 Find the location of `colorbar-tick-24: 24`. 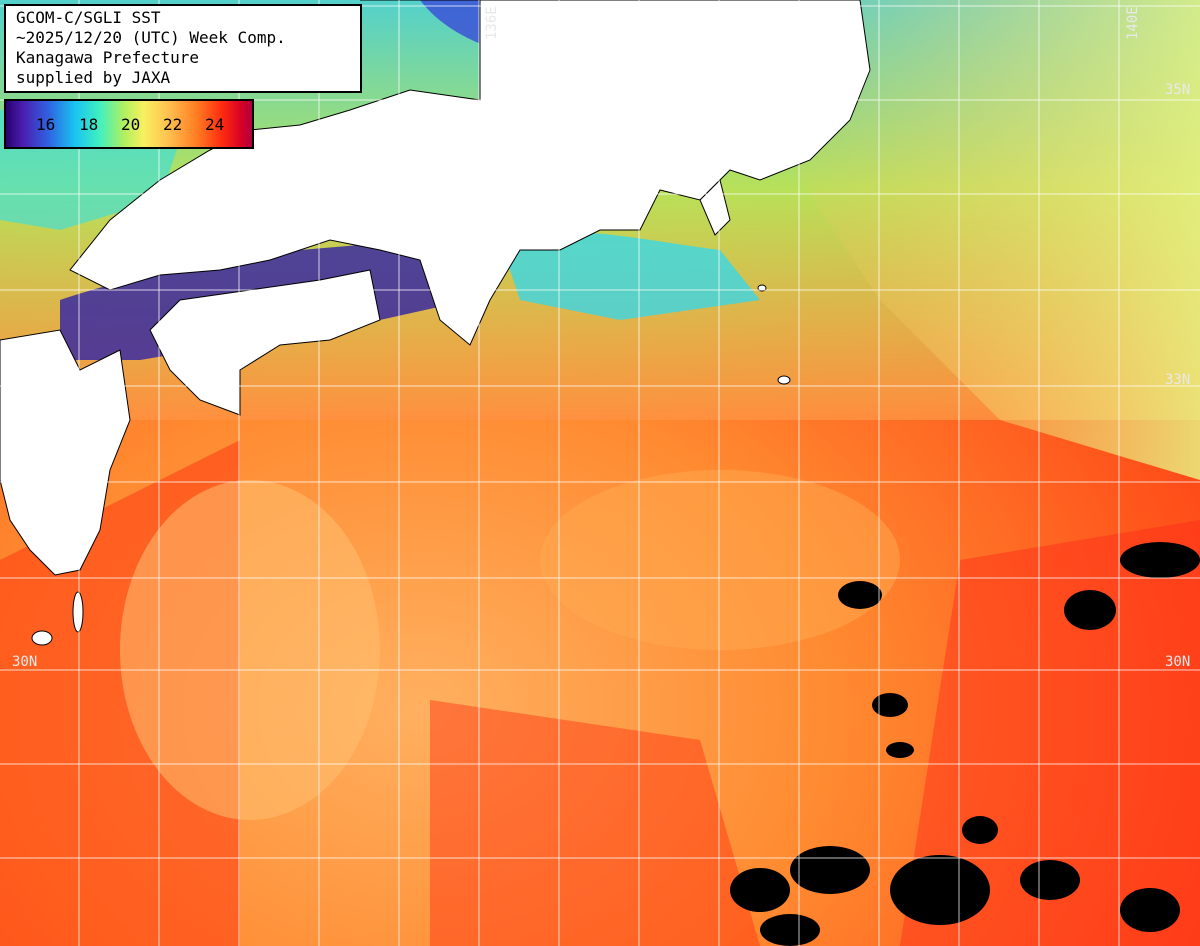

colorbar-tick-24: 24 is located at coordinates (215, 124).